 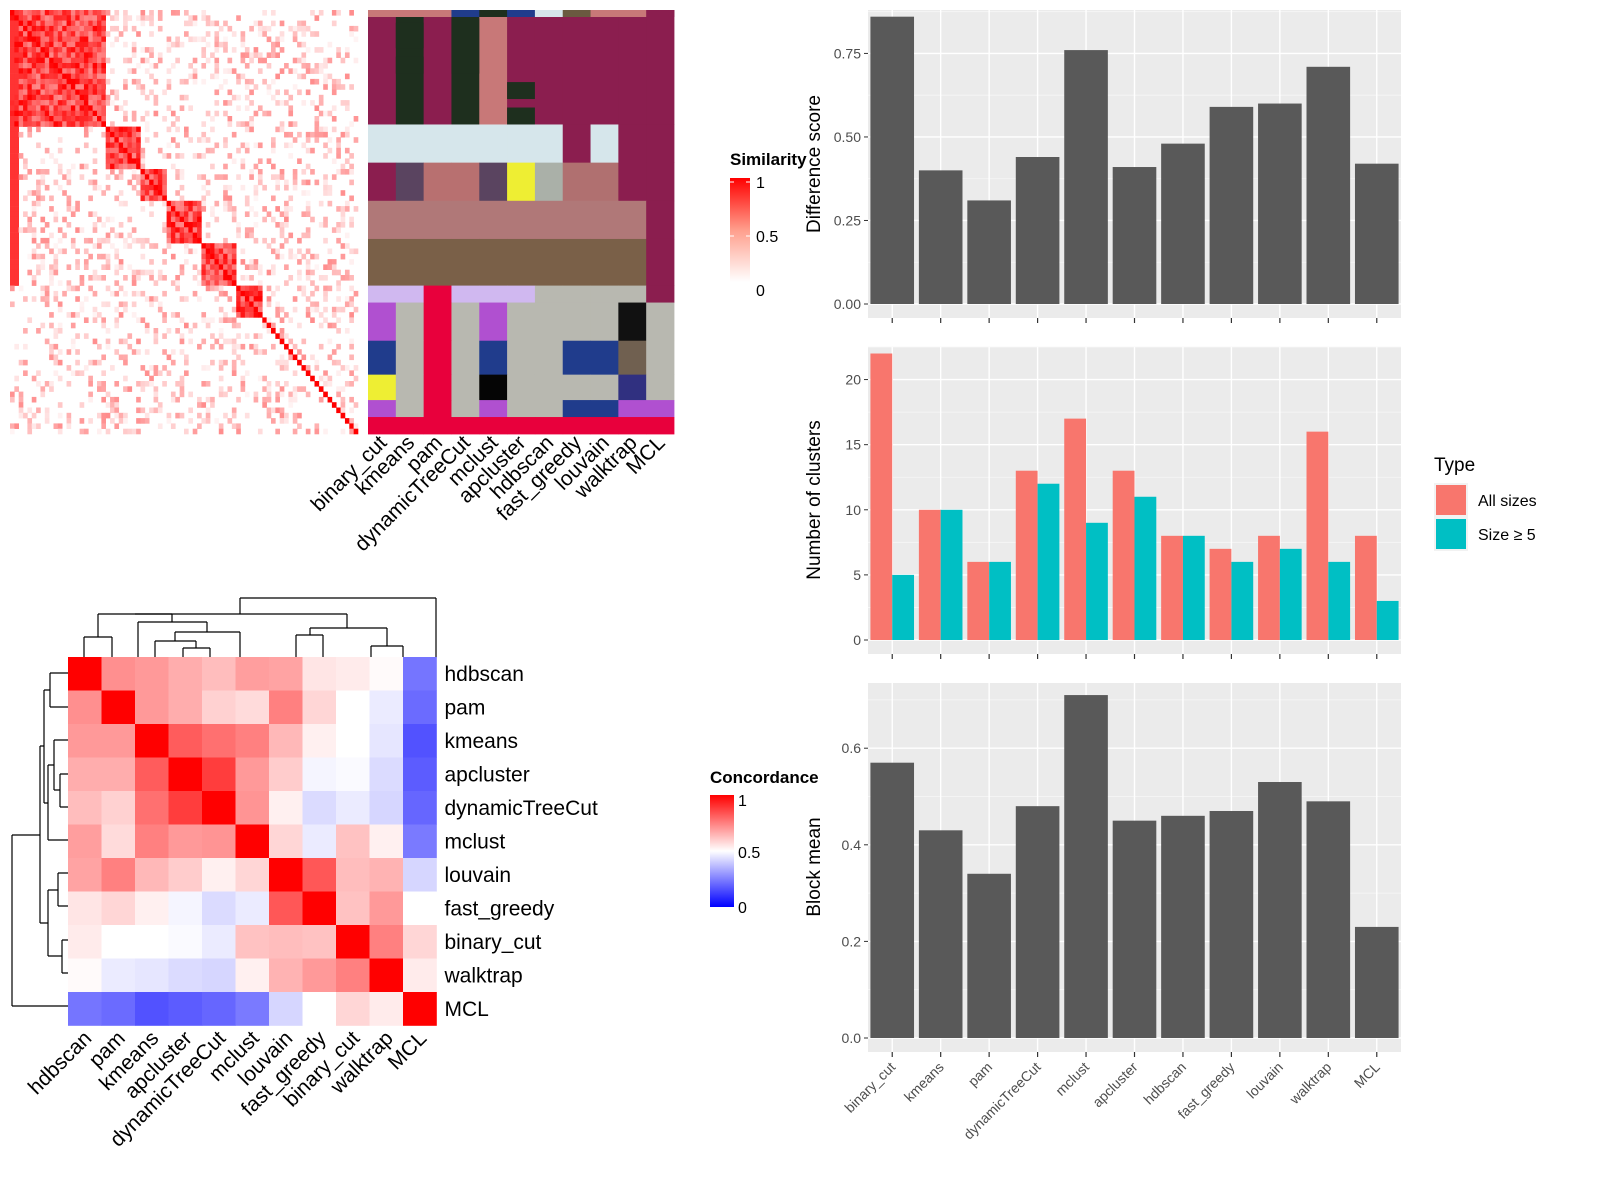 What do you see at coordinates (857, 640) in the screenshot?
I see `y-tick-label: 0` at bounding box center [857, 640].